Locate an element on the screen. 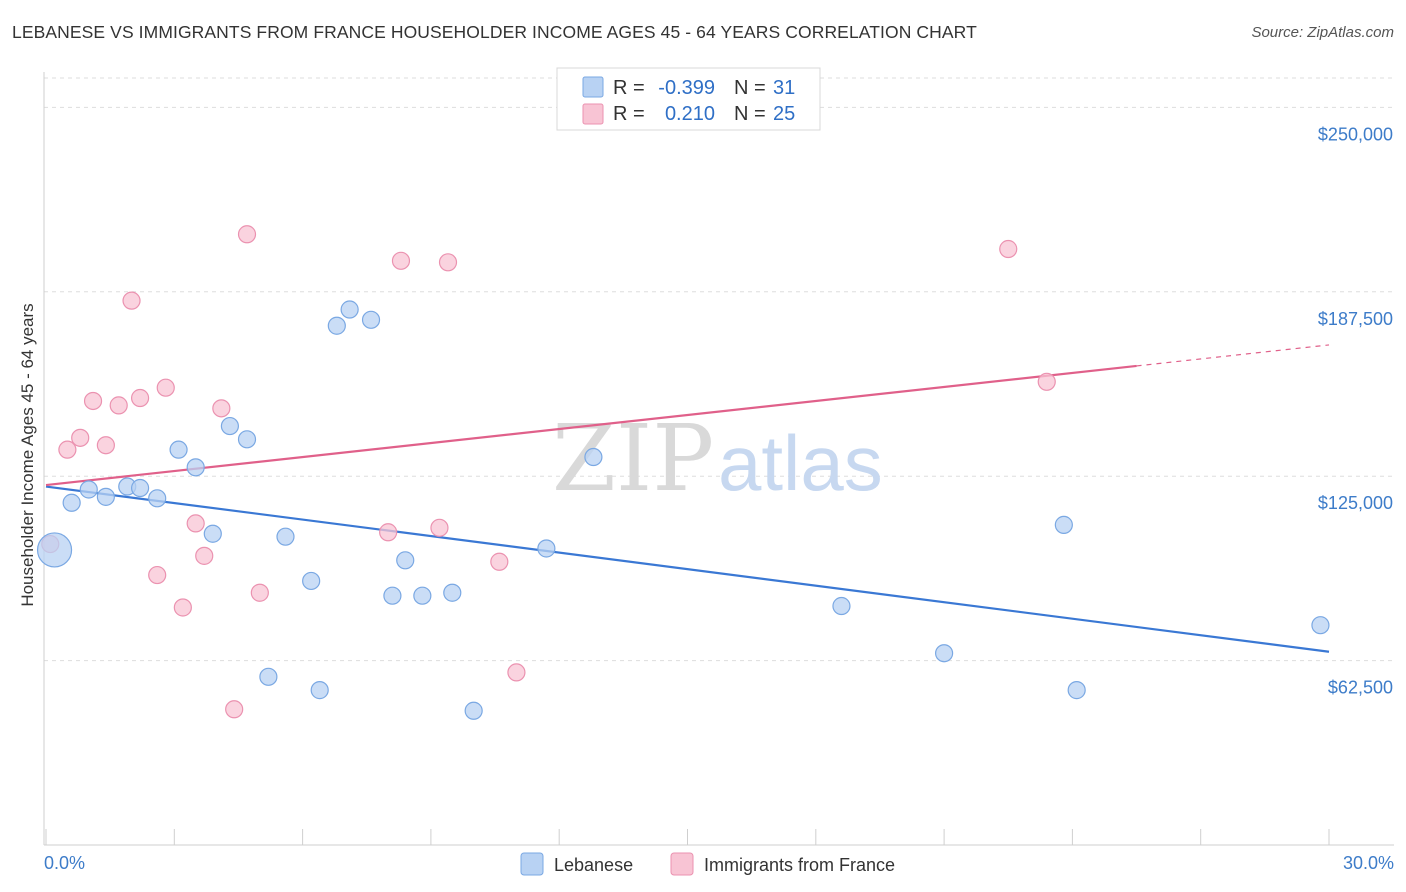 Image resolution: width=1406 pixels, height=892 pixels. x-minor-ticks is located at coordinates (687, 837).